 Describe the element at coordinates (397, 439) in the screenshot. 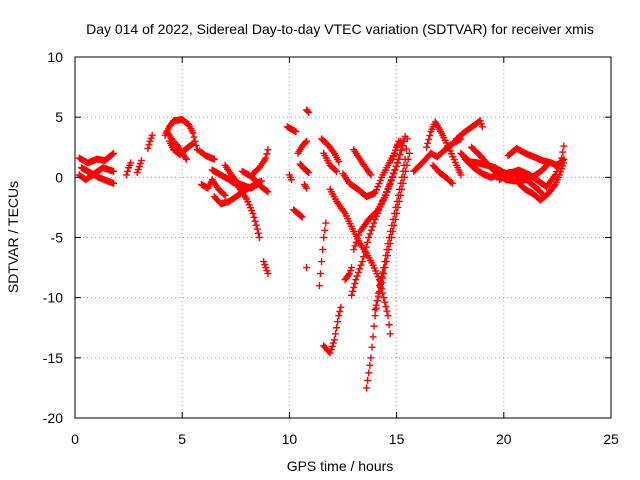

I see `x-tick-label: 15` at that location.